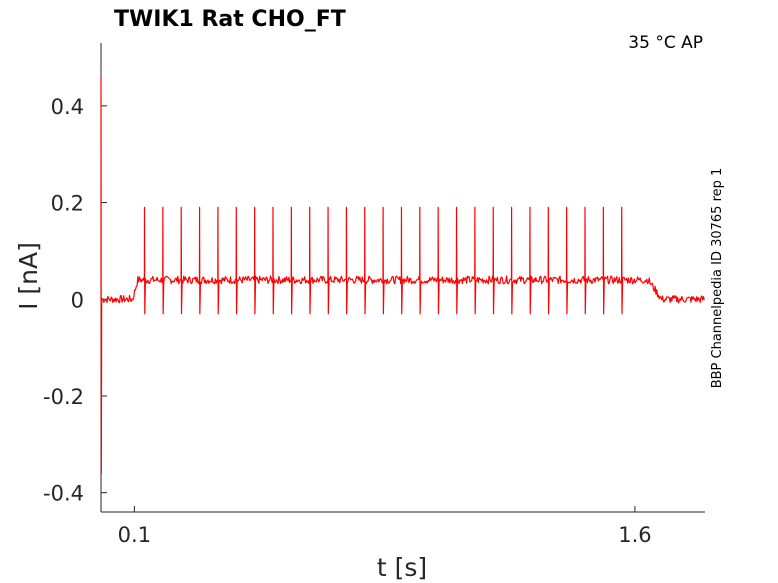  Describe the element at coordinates (634, 535) in the screenshot. I see `x-tick-label: 1.6` at that location.